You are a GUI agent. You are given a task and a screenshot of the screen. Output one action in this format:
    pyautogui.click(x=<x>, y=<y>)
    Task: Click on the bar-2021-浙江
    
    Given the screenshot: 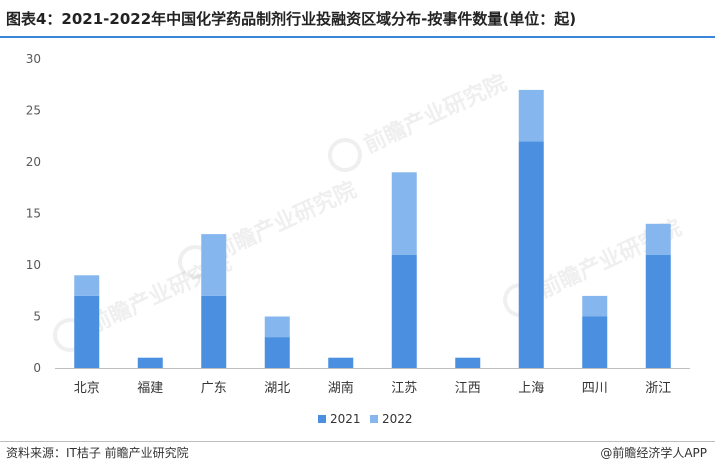 What is the action you would take?
    pyautogui.click(x=658, y=311)
    